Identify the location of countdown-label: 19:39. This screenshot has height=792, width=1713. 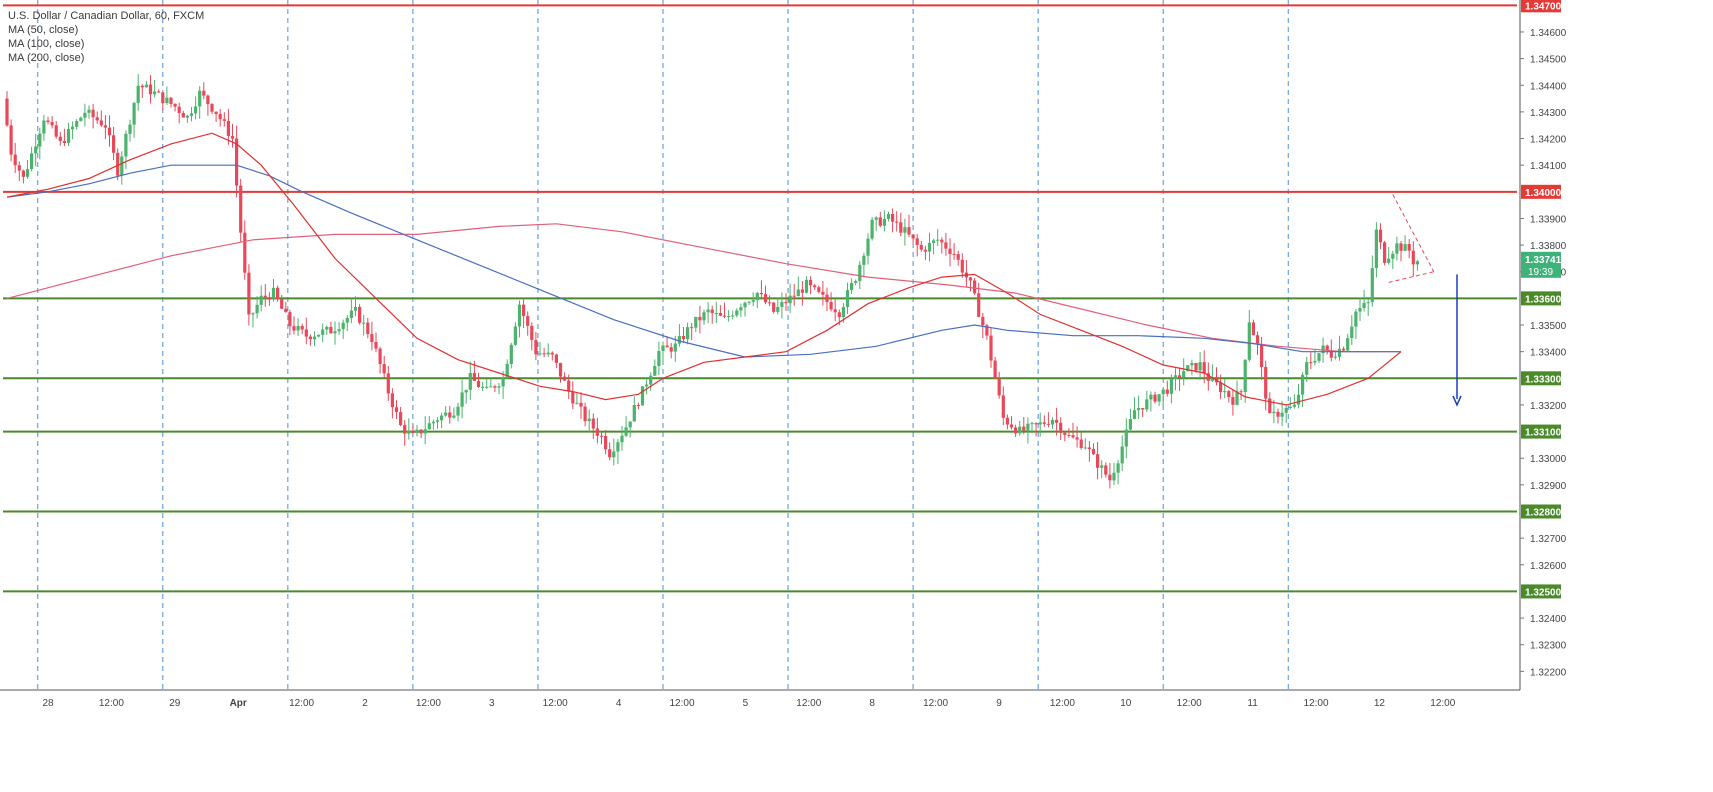
(1540, 272).